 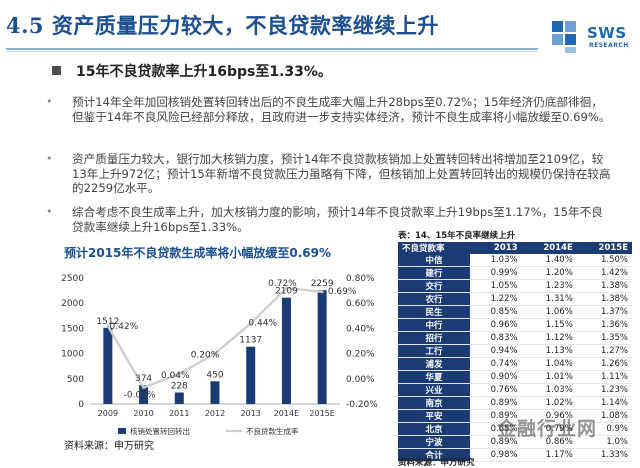 I want to click on y-left-tick-label: 2000, so click(x=72, y=304).